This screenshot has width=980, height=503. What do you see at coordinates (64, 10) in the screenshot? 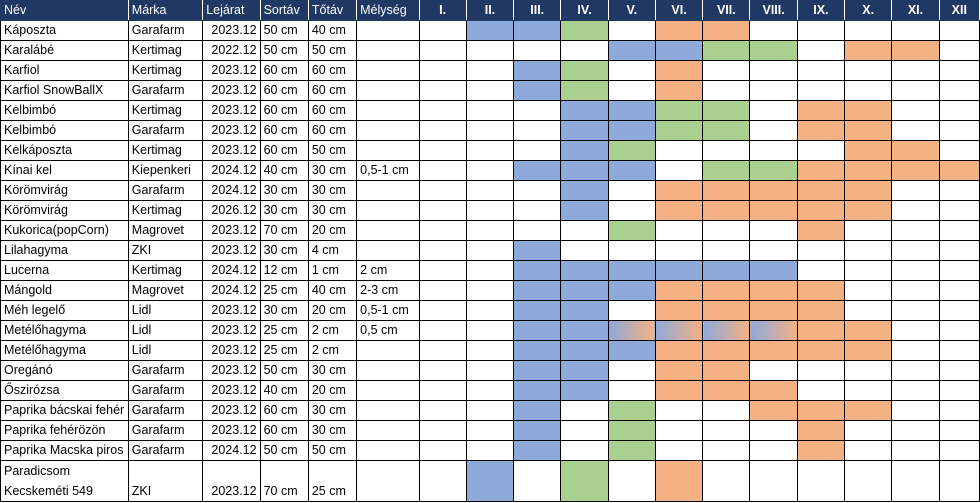
I see `header-nev: Név` at bounding box center [64, 10].